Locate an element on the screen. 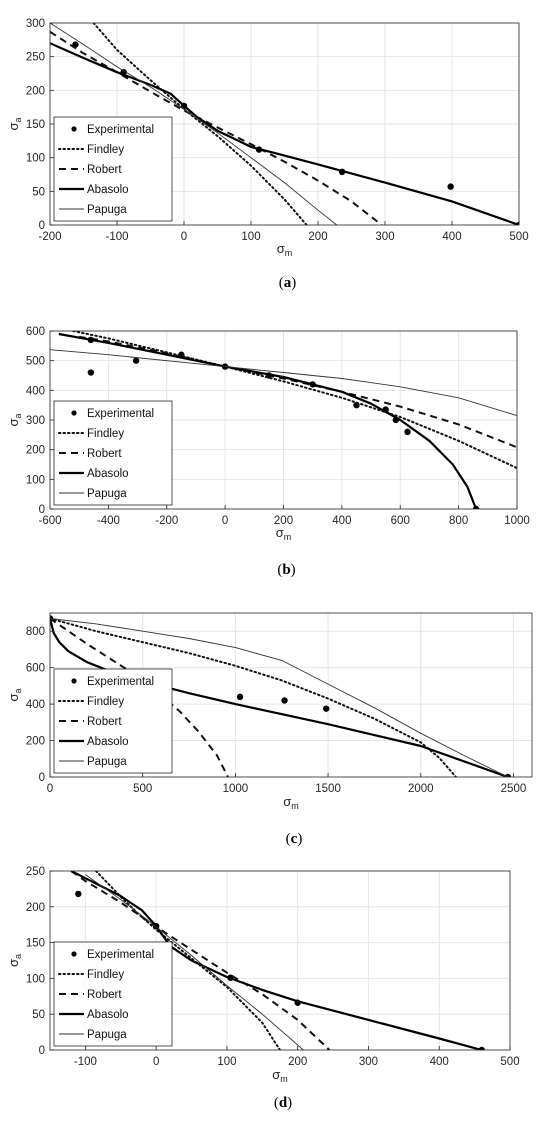 The image size is (550, 1123). panel-caption: (d) is located at coordinates (283, 1103).